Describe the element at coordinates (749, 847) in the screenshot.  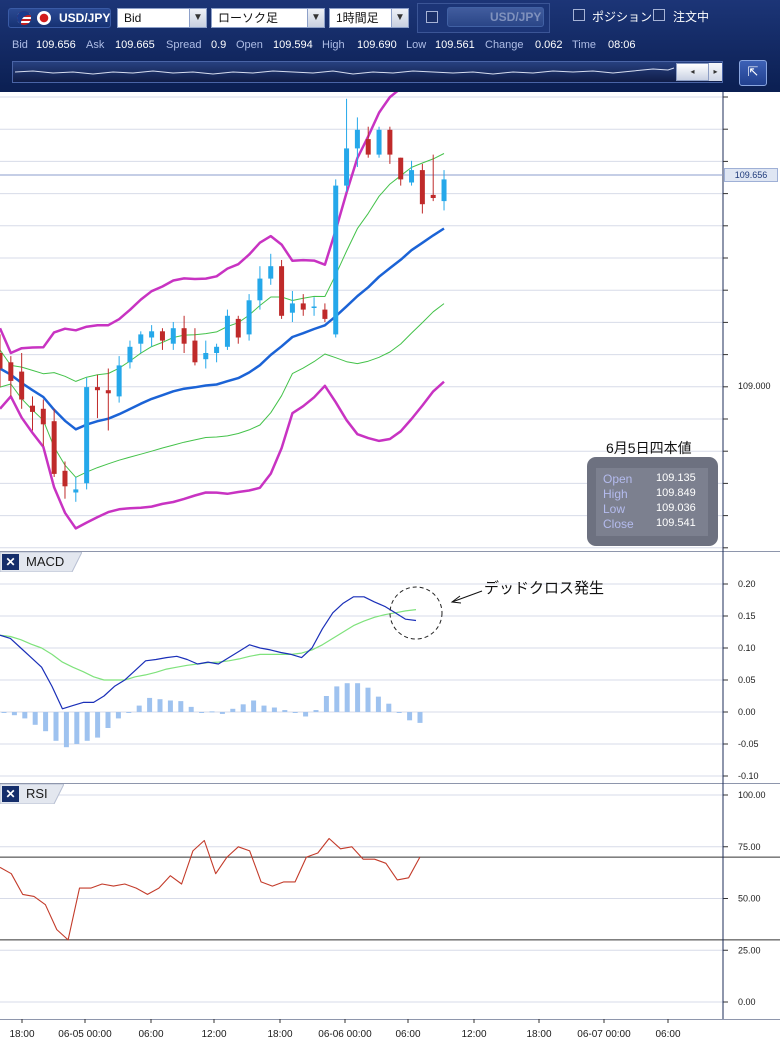
I see `rsi-tick-label: 75.00` at that location.